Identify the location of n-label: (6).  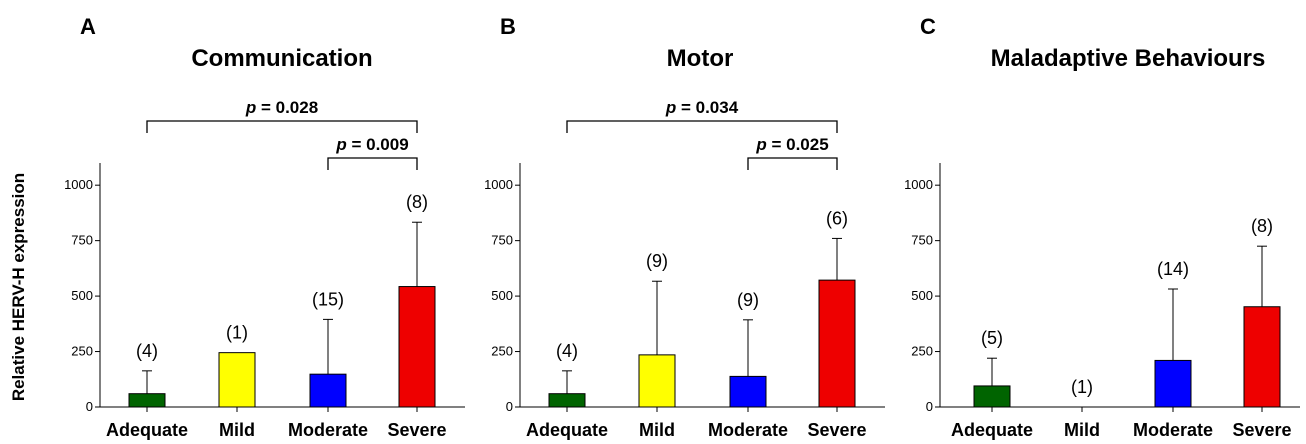
(837, 218).